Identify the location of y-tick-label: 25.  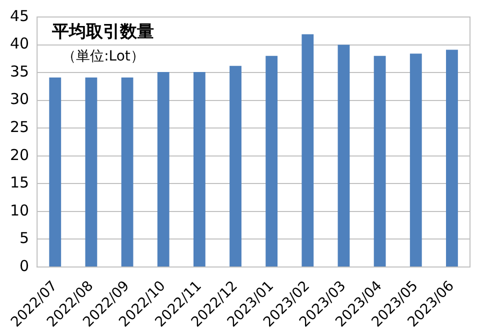
(20, 127).